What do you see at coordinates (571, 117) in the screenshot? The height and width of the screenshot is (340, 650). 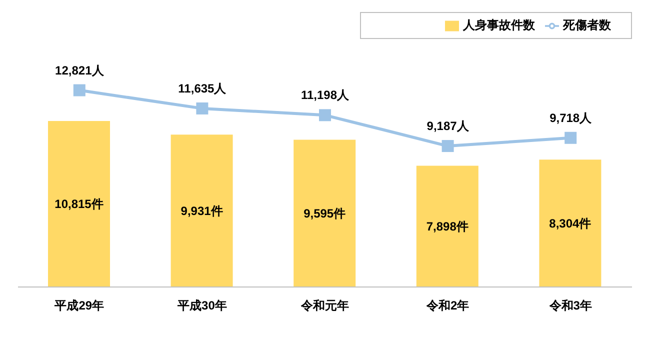 I see `data-label: 9,718人` at bounding box center [571, 117].